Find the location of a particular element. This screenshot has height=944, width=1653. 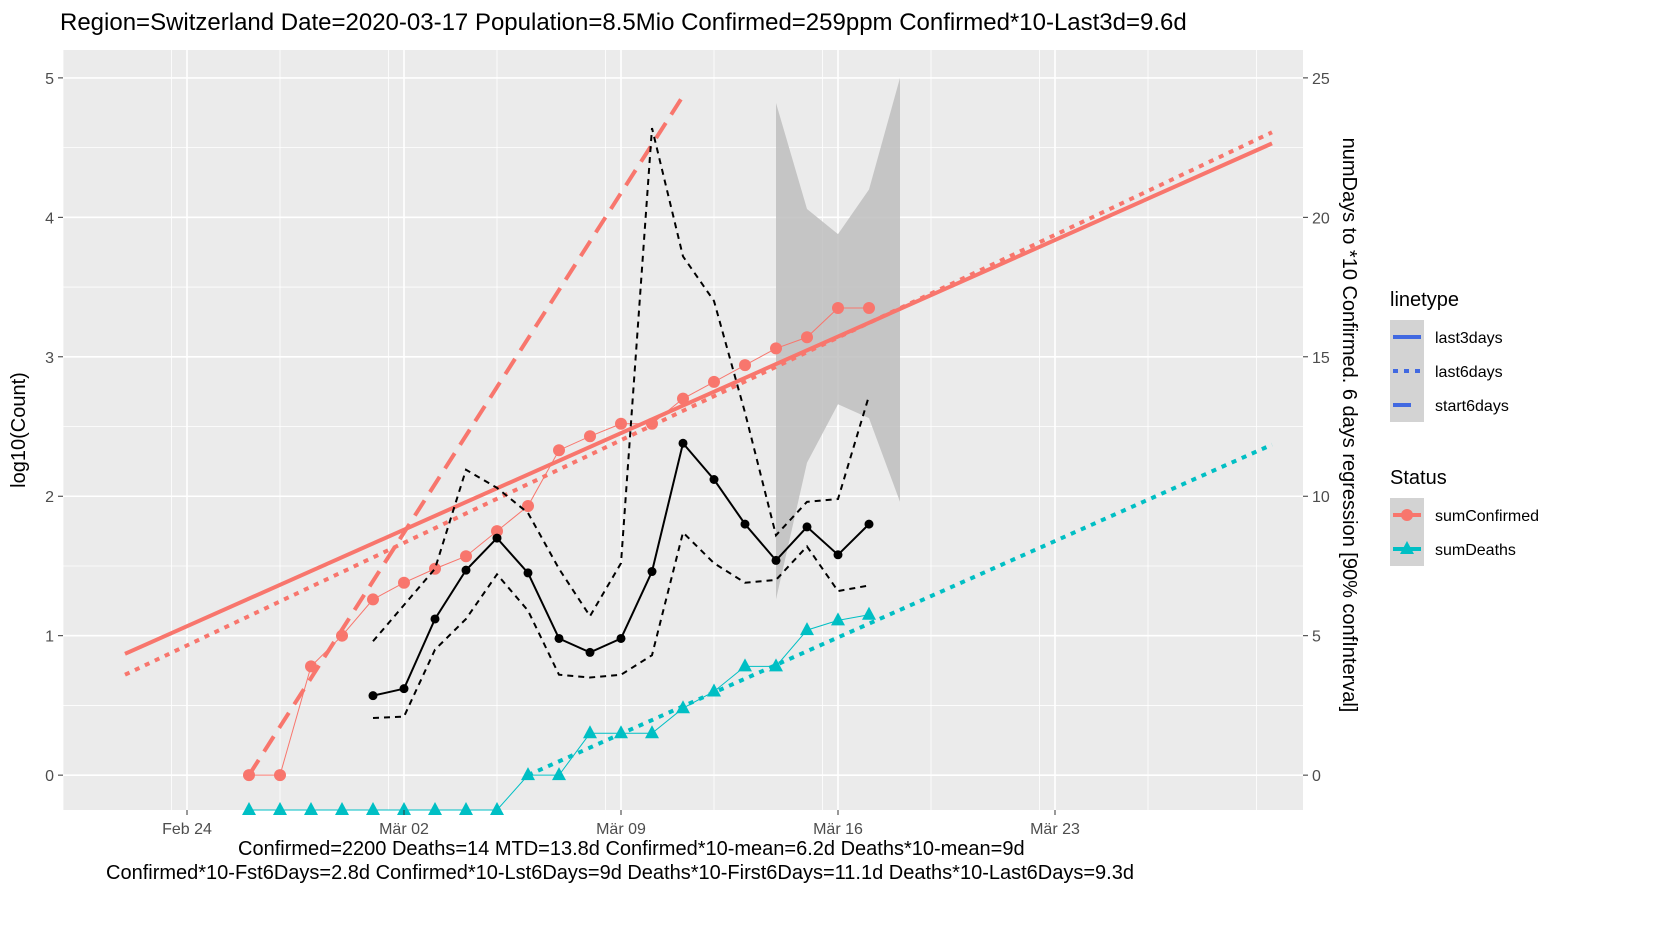

x-tick-label: Mär 23 is located at coordinates (1055, 829).